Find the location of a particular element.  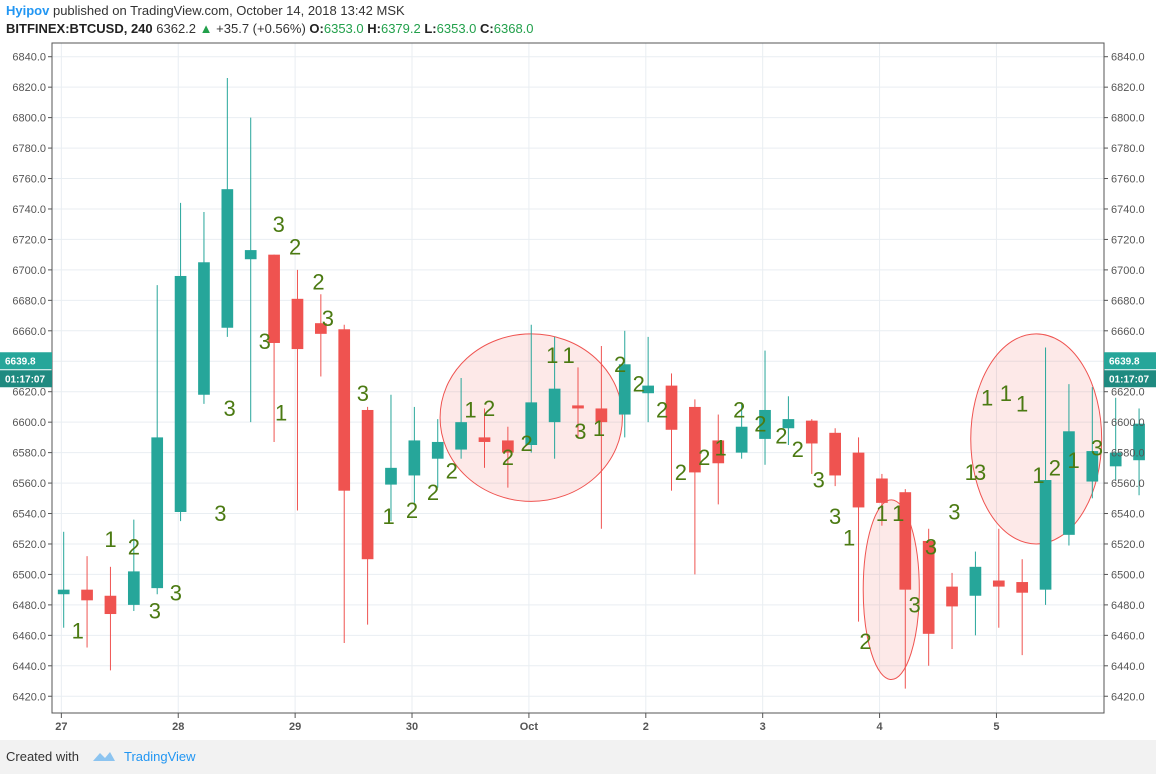

y-tick-label: 6560.0 is located at coordinates (1128, 484).